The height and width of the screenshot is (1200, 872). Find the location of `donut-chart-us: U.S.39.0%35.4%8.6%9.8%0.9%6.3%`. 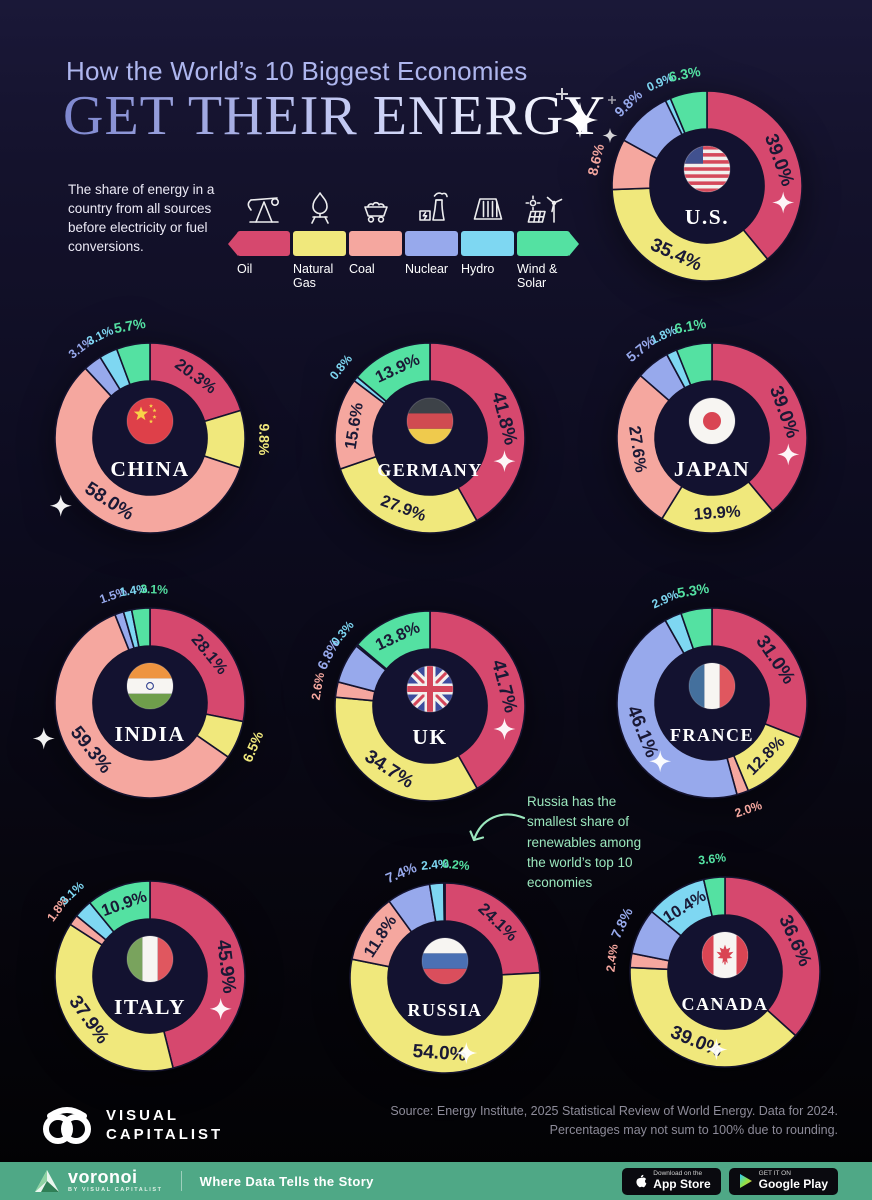

donut-chart-us: U.S.39.0%35.4%8.6%9.8%0.9%6.3% is located at coordinates (693, 172).